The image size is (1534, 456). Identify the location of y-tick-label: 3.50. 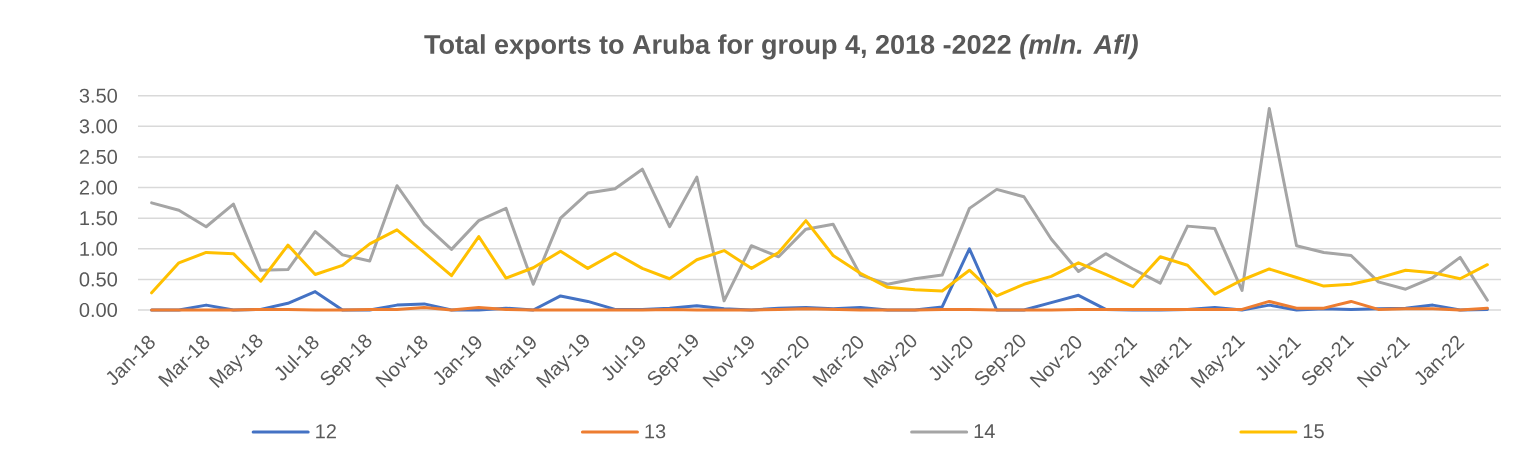
(98, 95).